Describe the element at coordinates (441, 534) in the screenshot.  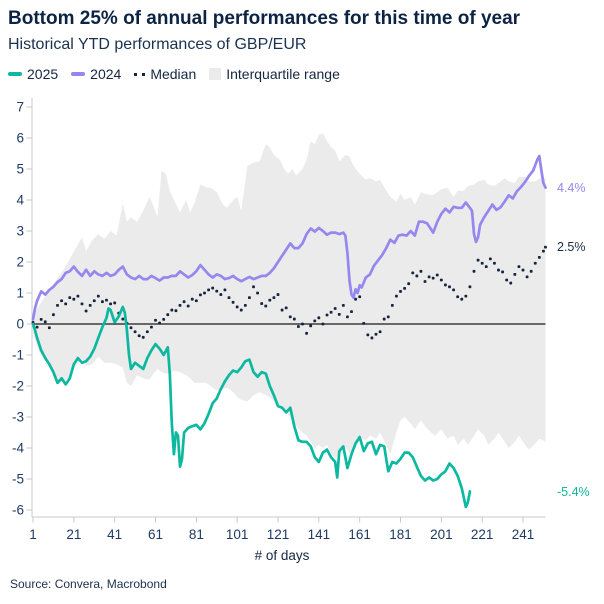
I see `x-tick-label: 201` at that location.